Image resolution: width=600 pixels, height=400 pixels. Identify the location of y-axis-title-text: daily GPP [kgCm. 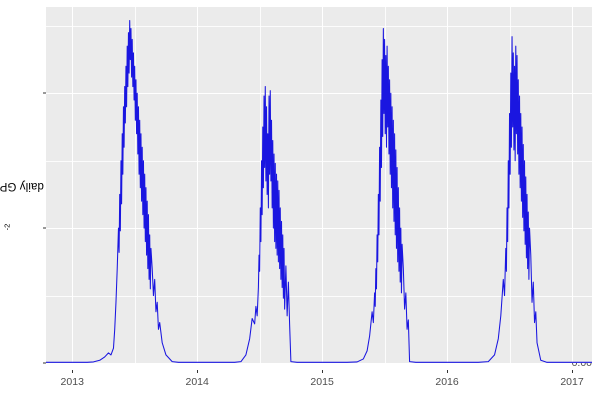
(22, 186).